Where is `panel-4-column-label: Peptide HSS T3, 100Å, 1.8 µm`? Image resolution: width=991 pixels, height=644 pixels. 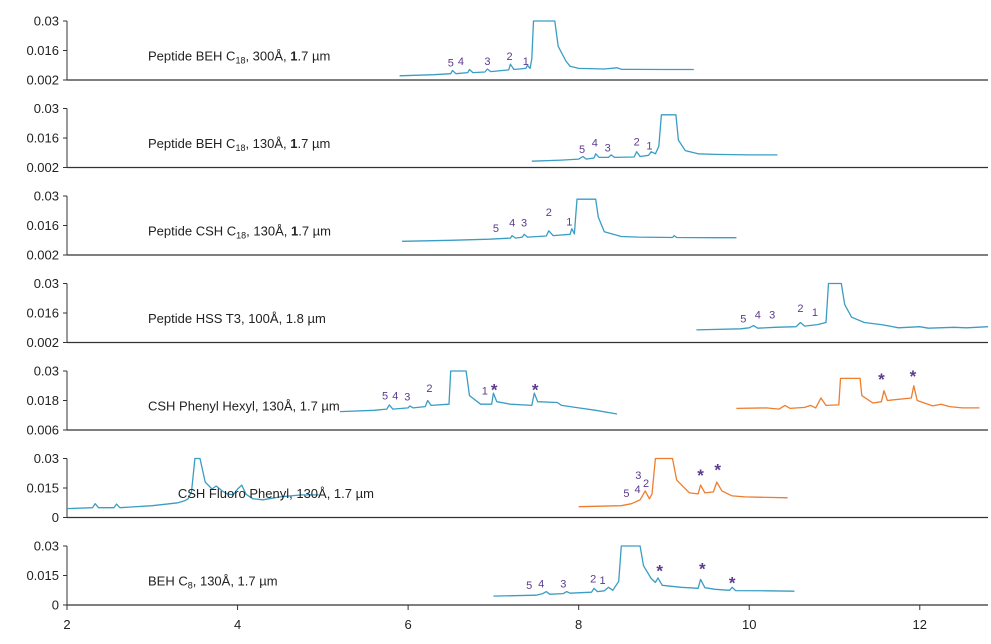 panel-4-column-label: Peptide HSS T3, 100Å, 1.8 µm is located at coordinates (237, 318).